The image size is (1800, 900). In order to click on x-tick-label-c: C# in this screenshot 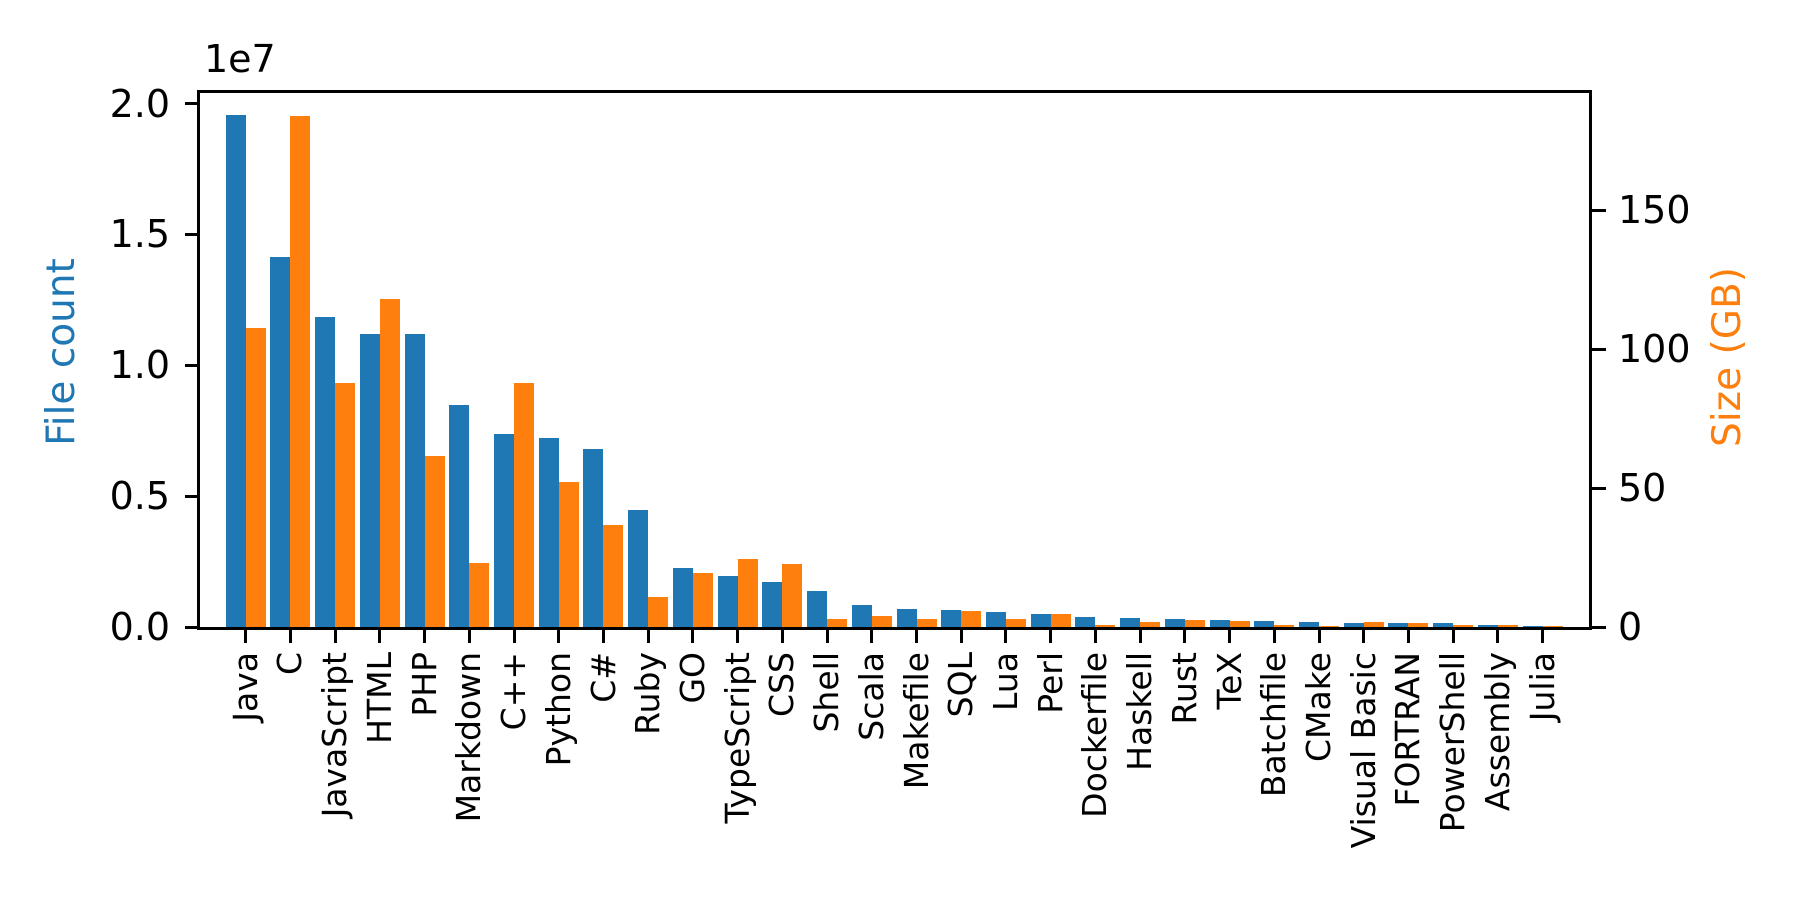, I will do `click(603, 677)`.